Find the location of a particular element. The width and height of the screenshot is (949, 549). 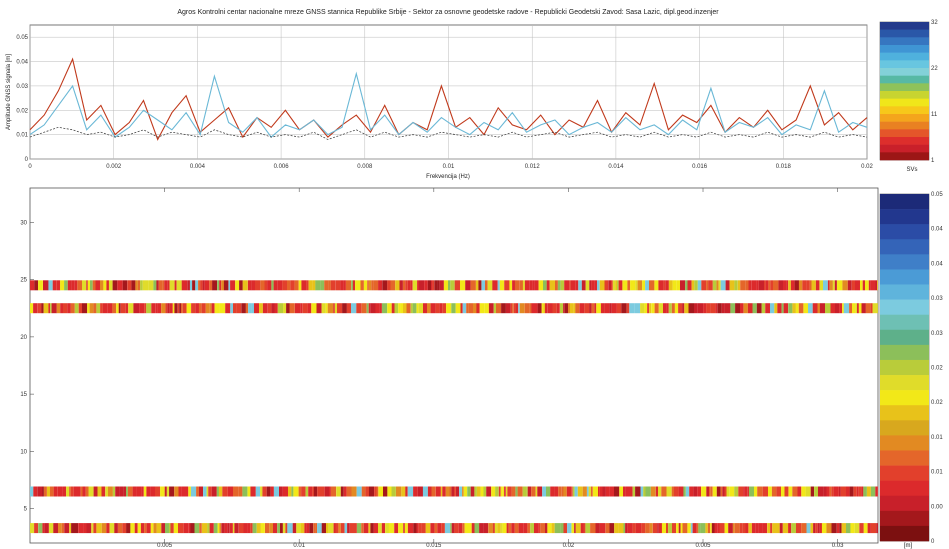

colorbar-amplitude-tick-label: 0.00 is located at coordinates (937, 507).